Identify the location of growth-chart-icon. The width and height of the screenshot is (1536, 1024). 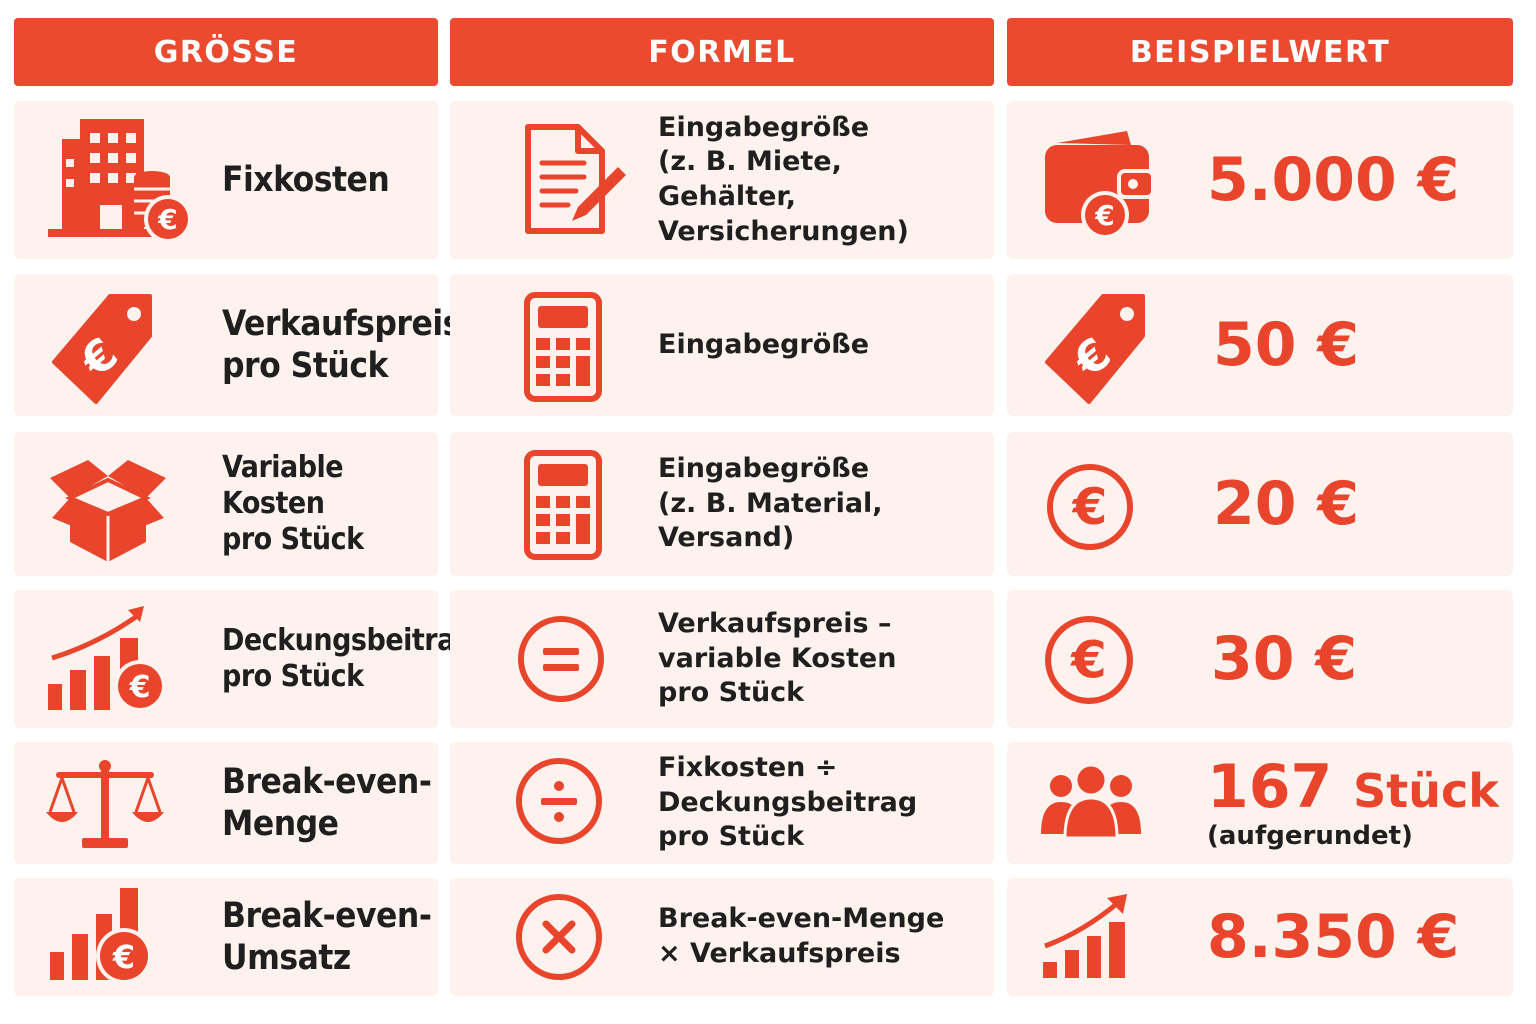
(1088, 936).